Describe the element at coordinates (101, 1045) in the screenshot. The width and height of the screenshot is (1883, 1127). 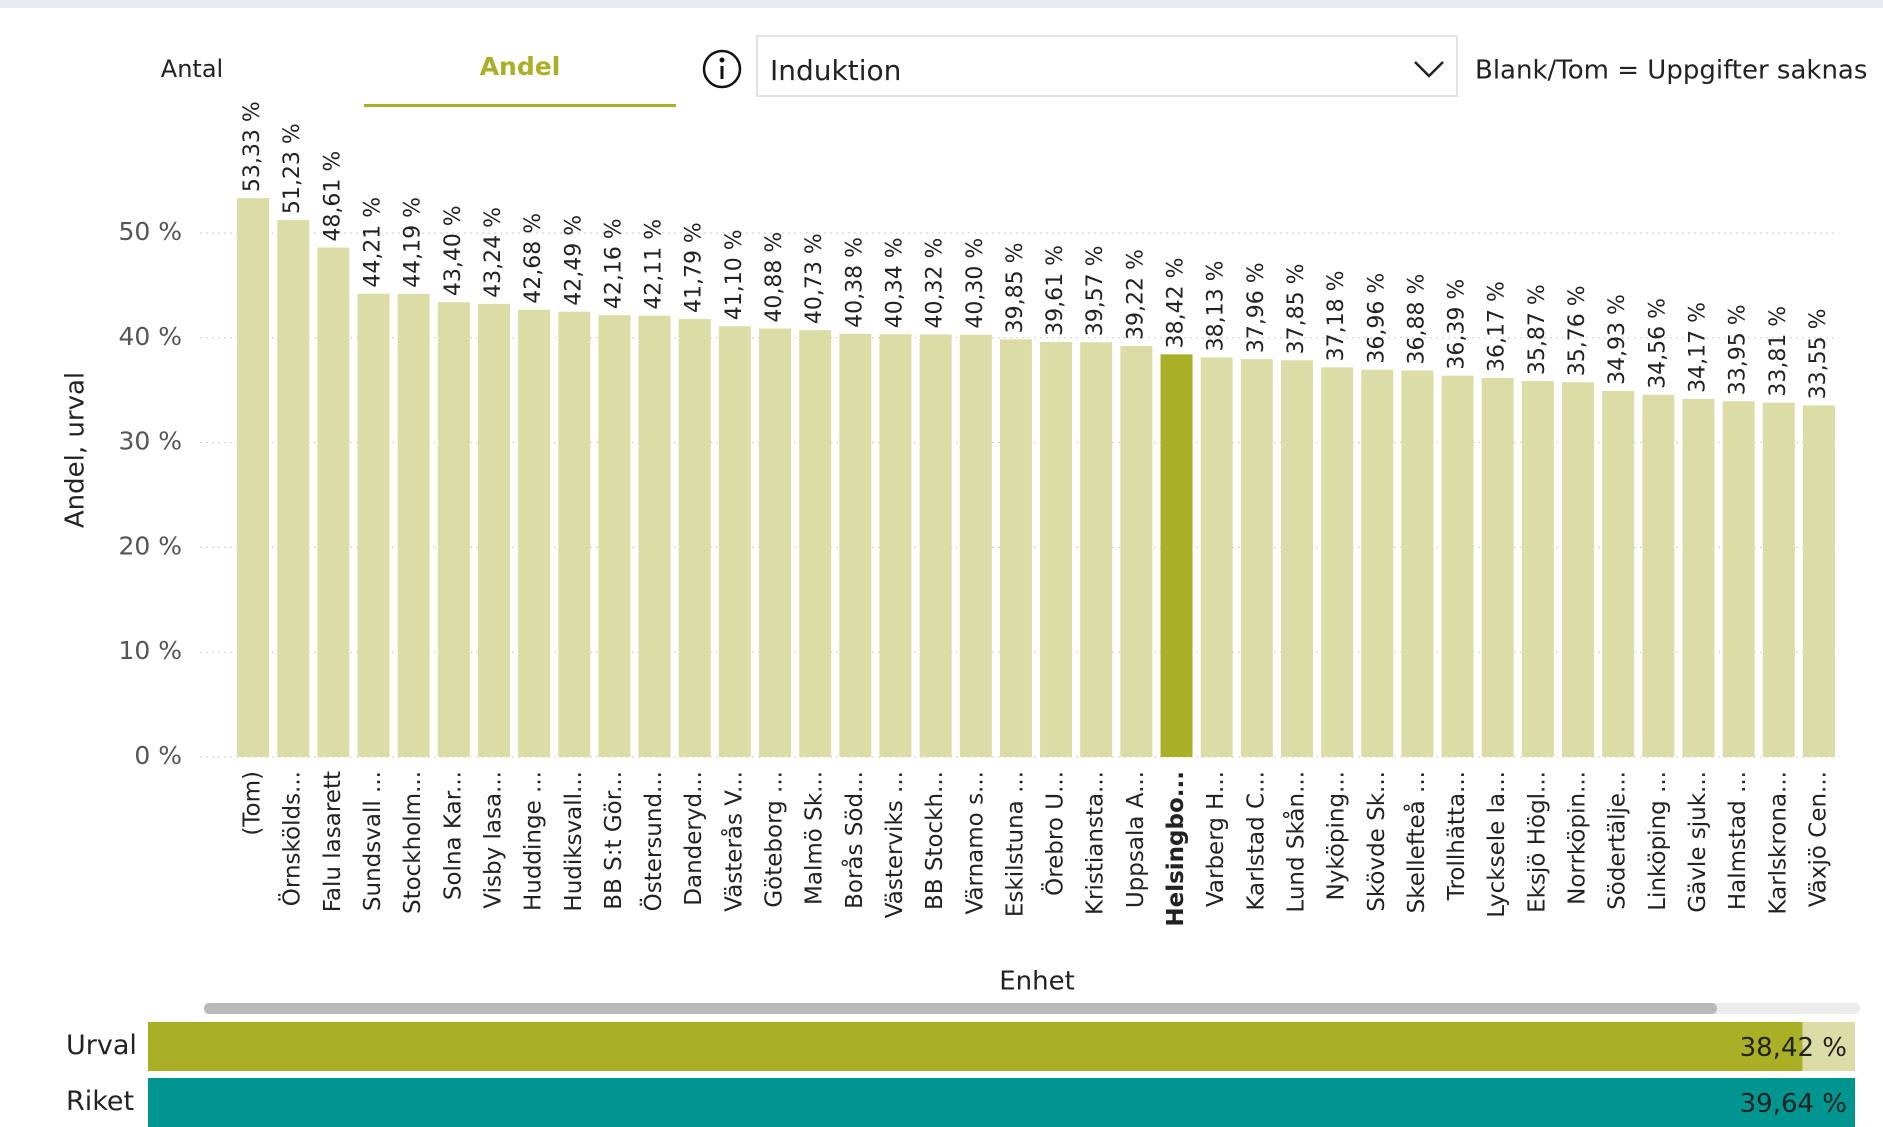
I see `row-label: Urval` at that location.